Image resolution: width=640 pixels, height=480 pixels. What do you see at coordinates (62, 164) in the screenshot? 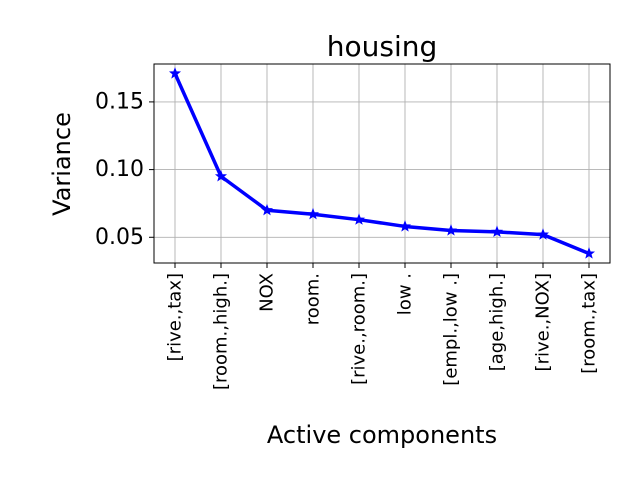
I see `y-axis-label: Variance` at bounding box center [62, 164].